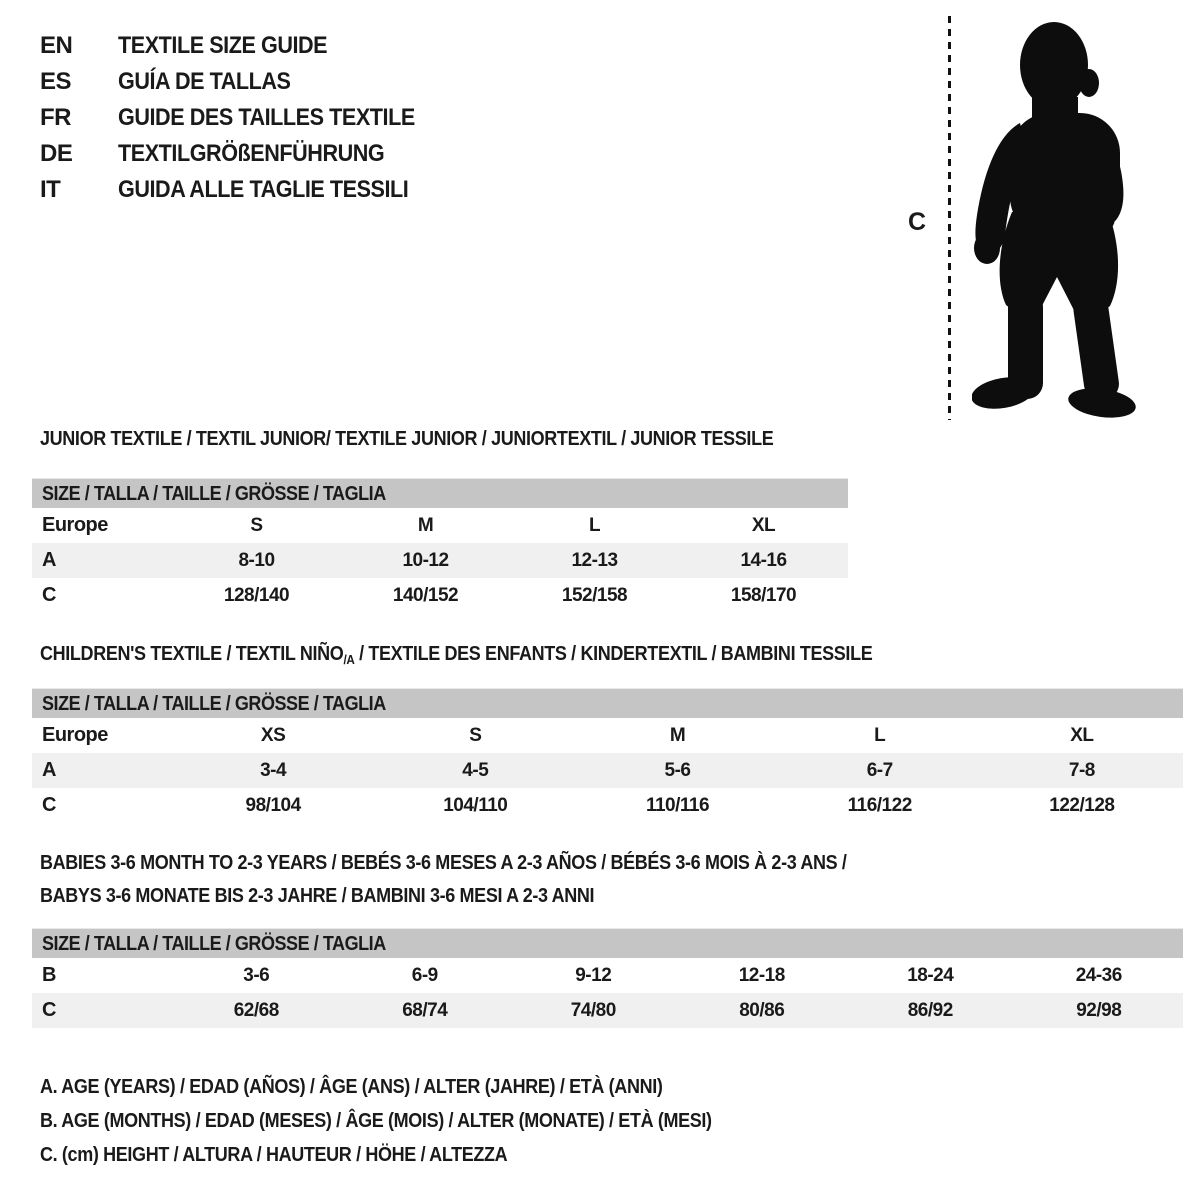  I want to click on table-cell: 7-8, so click(1081, 770).